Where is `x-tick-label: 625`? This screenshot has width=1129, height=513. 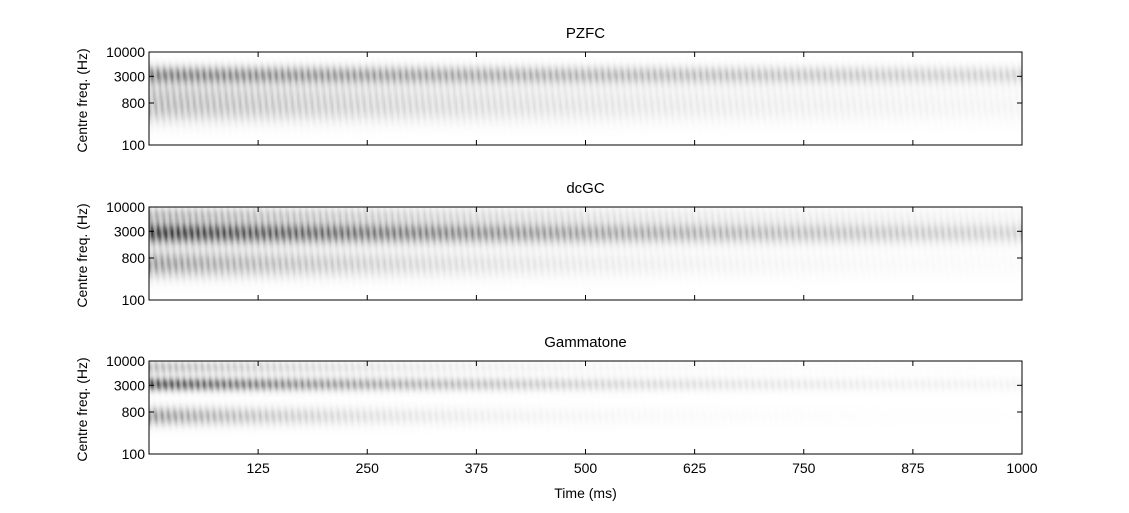 x-tick-label: 625 is located at coordinates (695, 468).